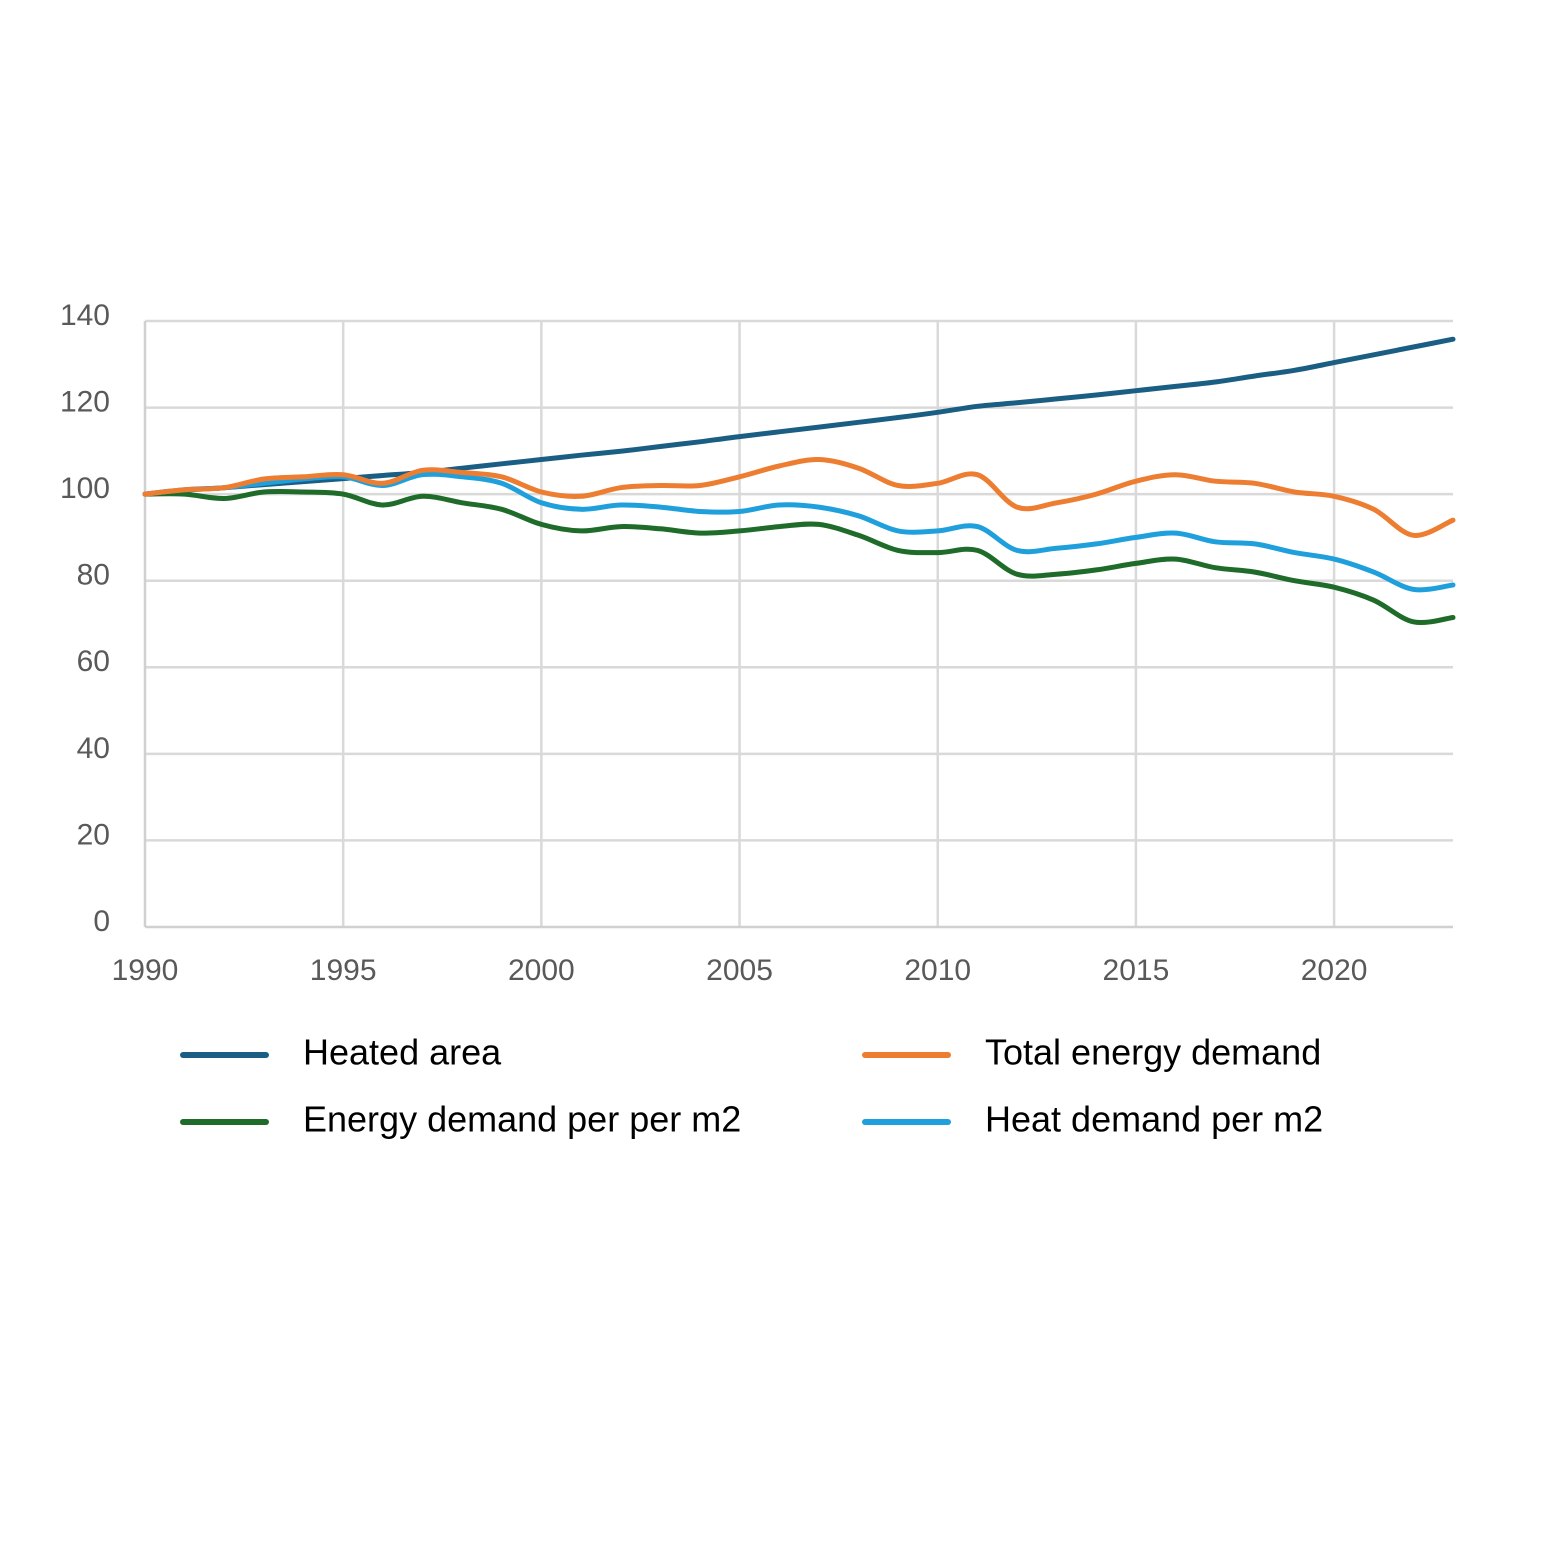 The image size is (1563, 1563). I want to click on y-tick-label: 100, so click(85, 488).